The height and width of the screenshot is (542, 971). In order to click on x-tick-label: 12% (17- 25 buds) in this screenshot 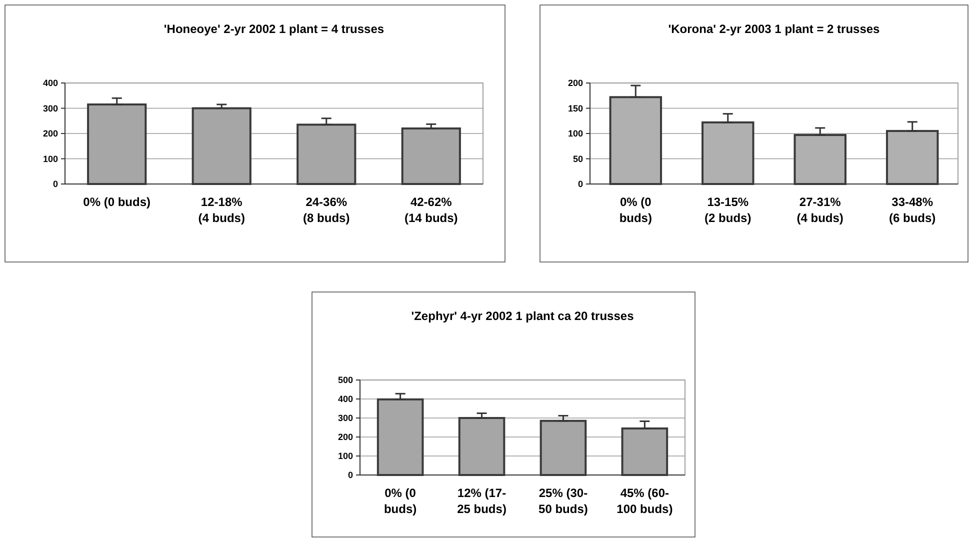, I will do `click(481, 501)`.